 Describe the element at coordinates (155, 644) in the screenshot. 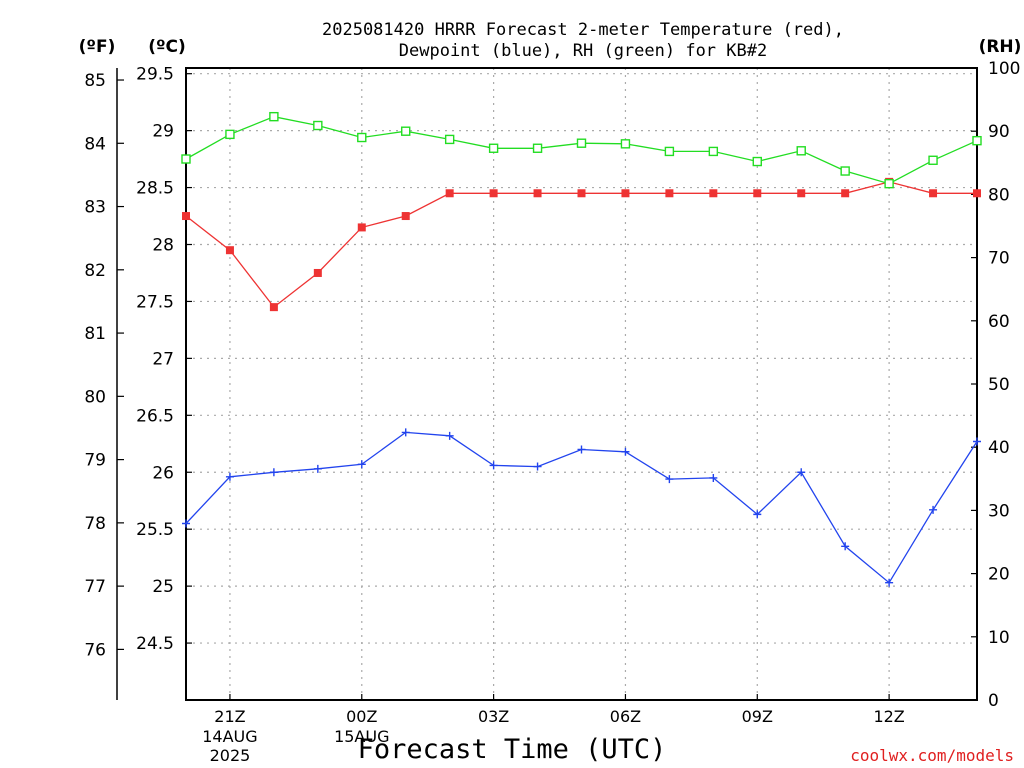

I see `celsius-tick-label-0: 24.5` at that location.